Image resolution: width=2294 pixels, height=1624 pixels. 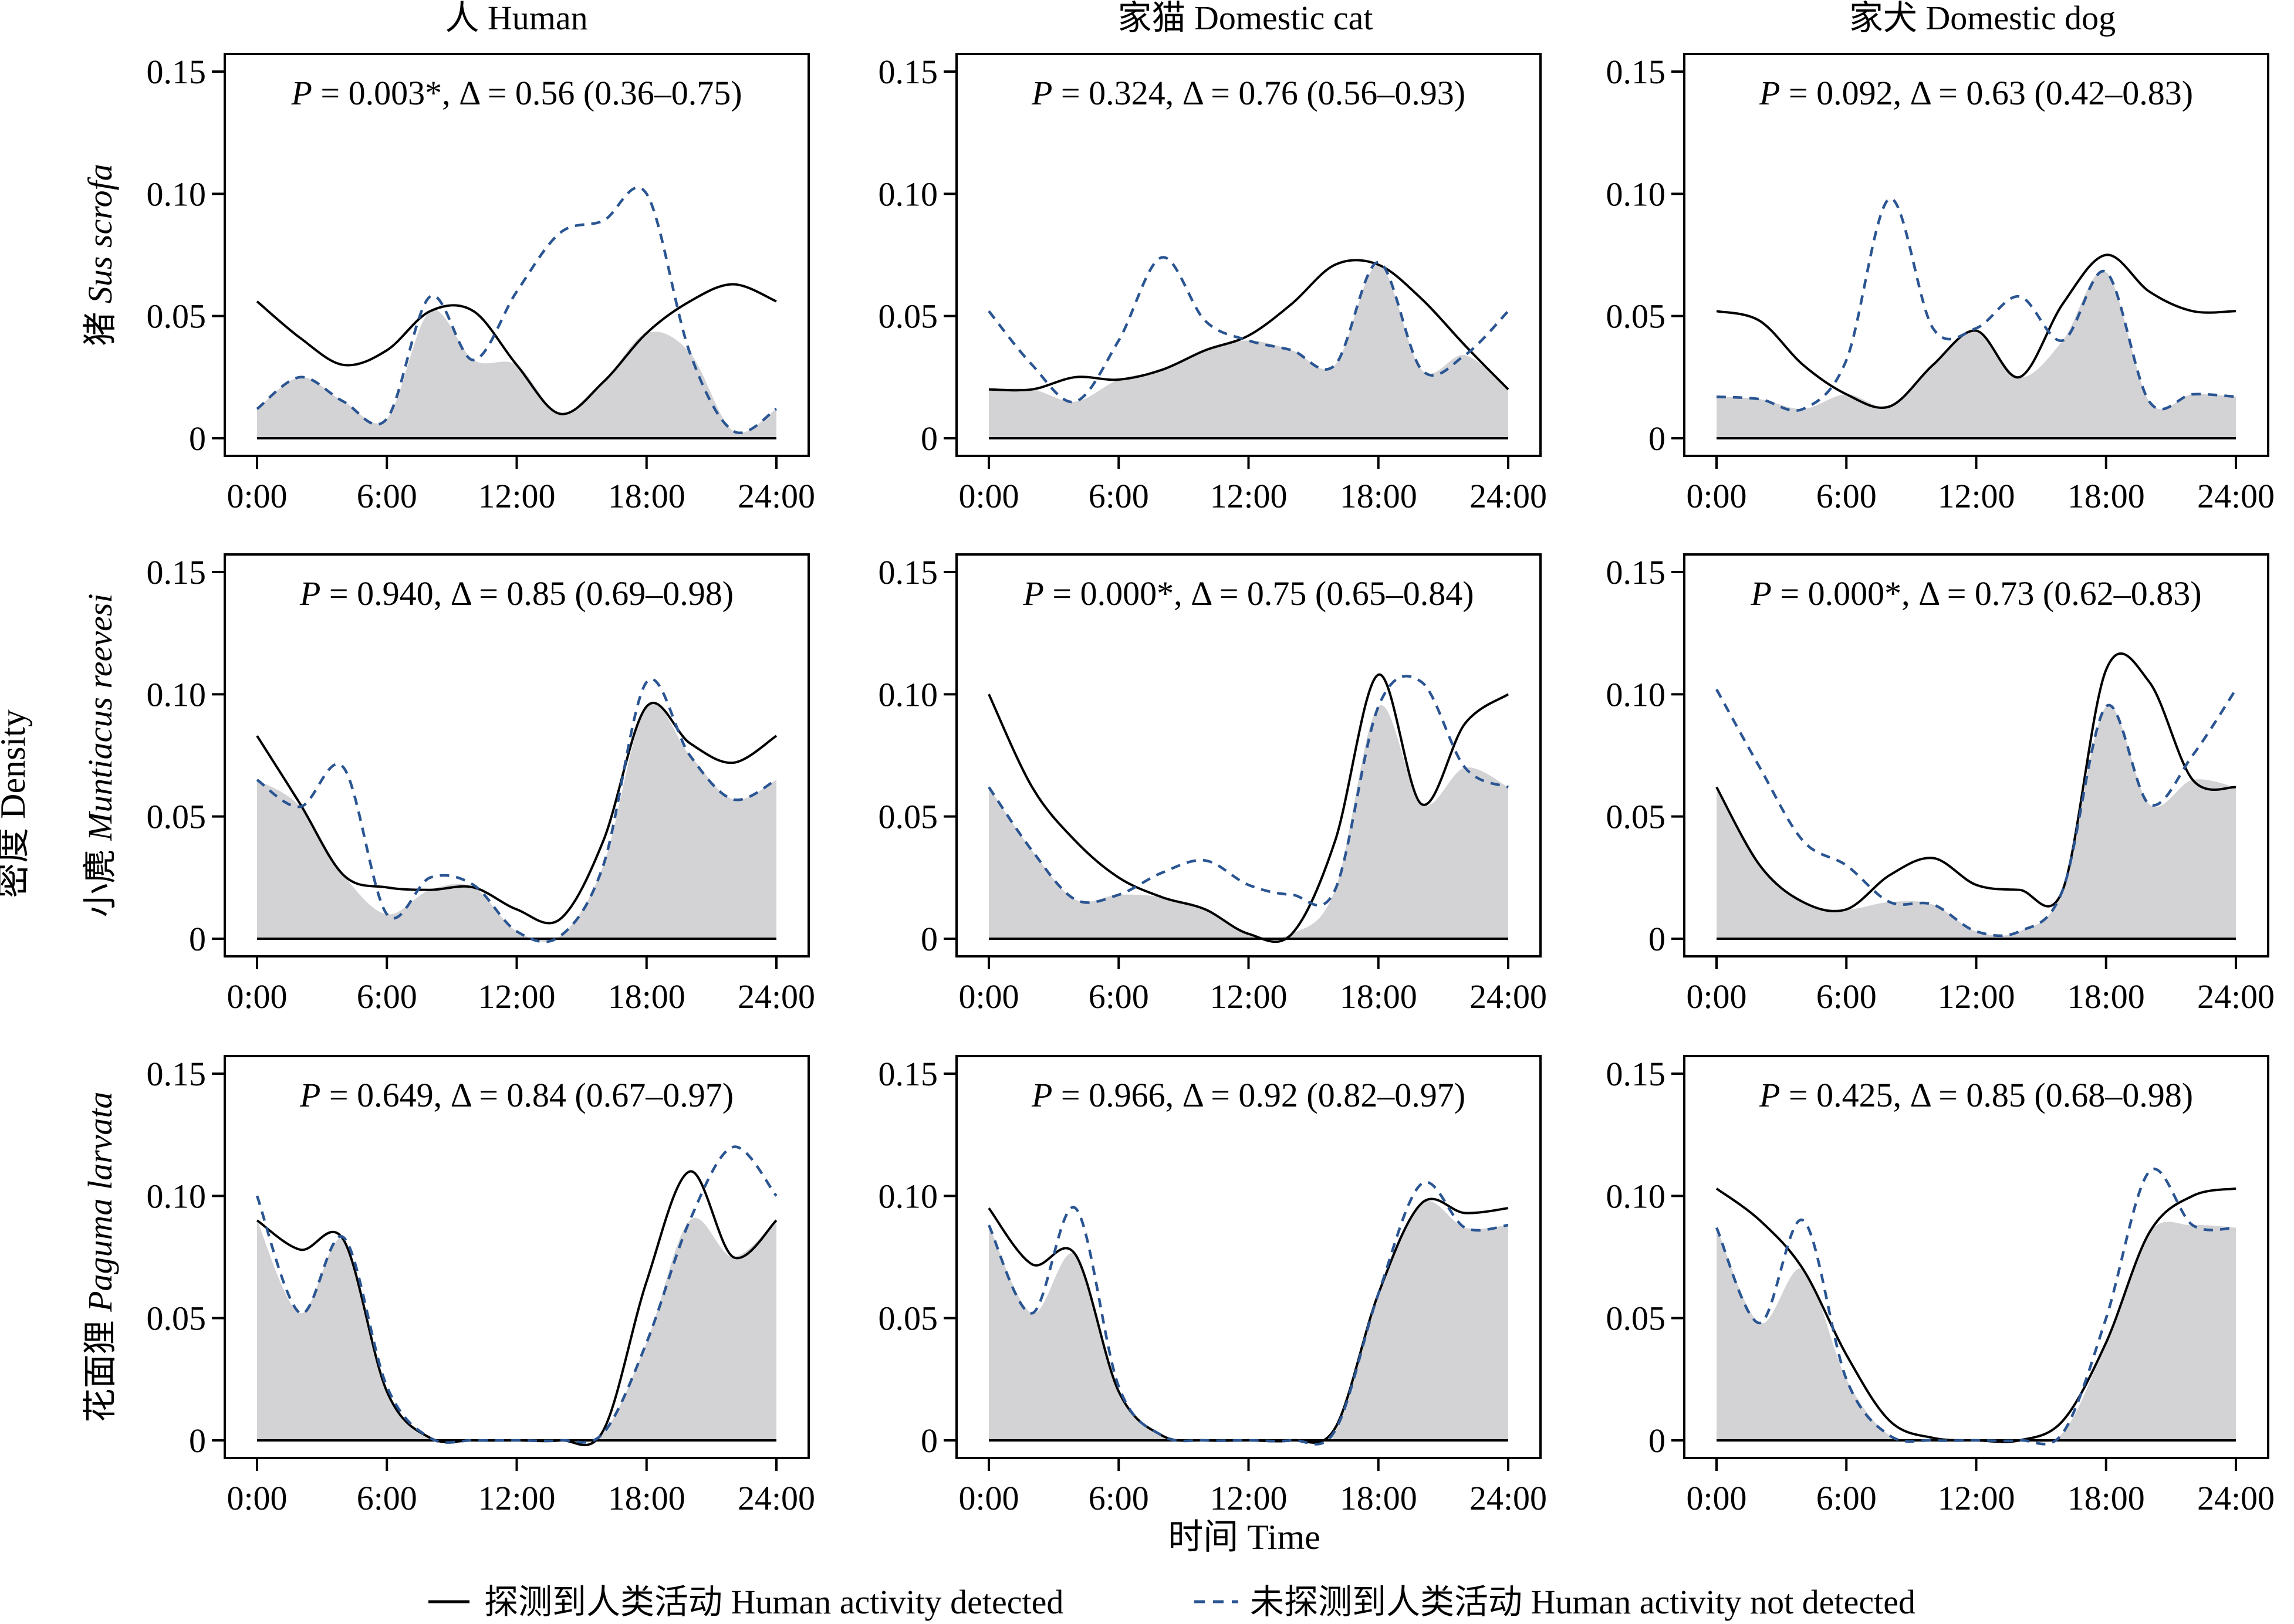 I want to click on row-label-muntiacus-reevesi: 小麂 Muntiacus reevesi, so click(x=100, y=756).